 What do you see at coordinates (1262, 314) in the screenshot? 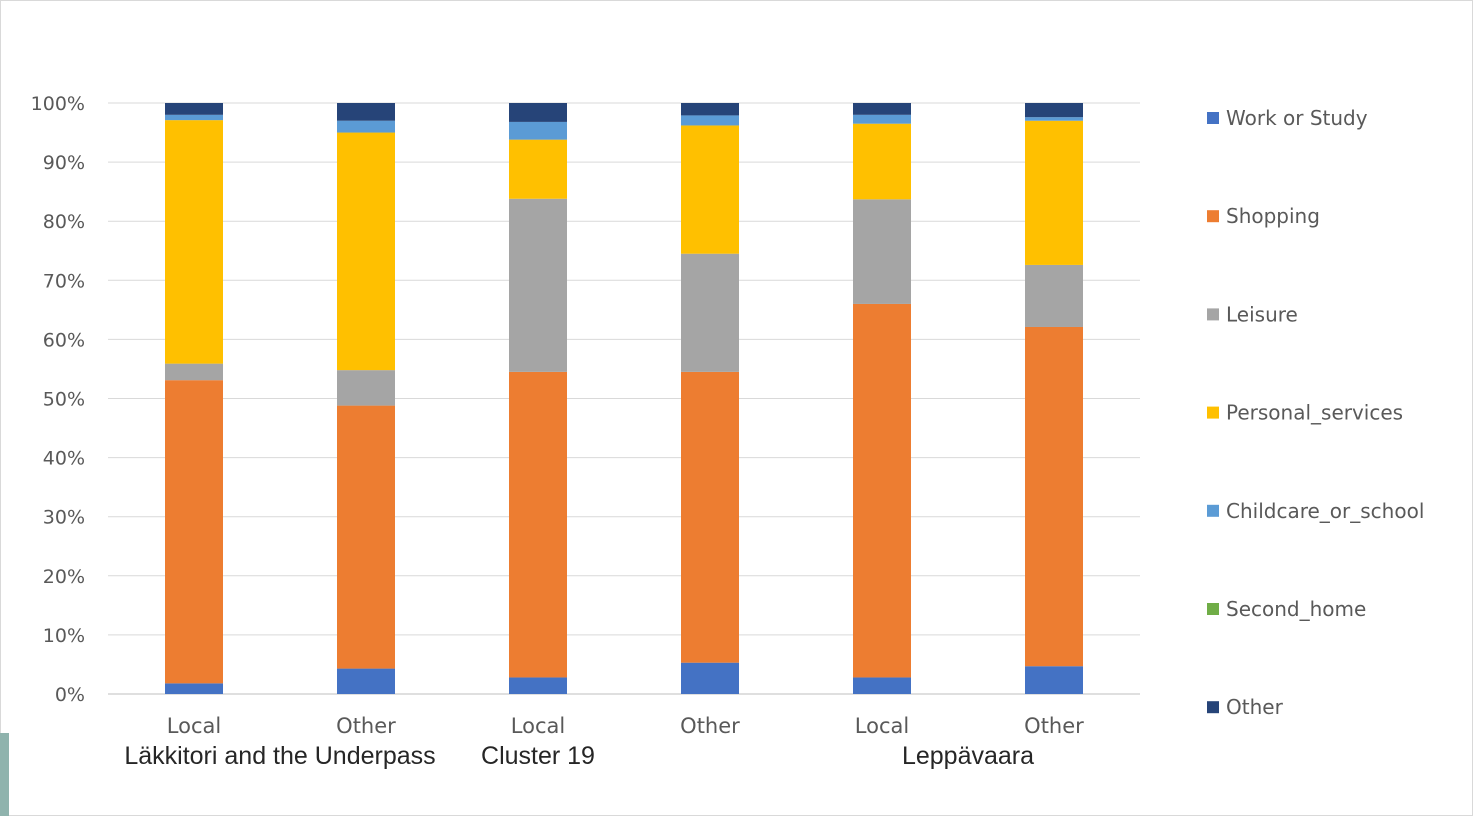
I see `legend-label: Leisure` at bounding box center [1262, 314].